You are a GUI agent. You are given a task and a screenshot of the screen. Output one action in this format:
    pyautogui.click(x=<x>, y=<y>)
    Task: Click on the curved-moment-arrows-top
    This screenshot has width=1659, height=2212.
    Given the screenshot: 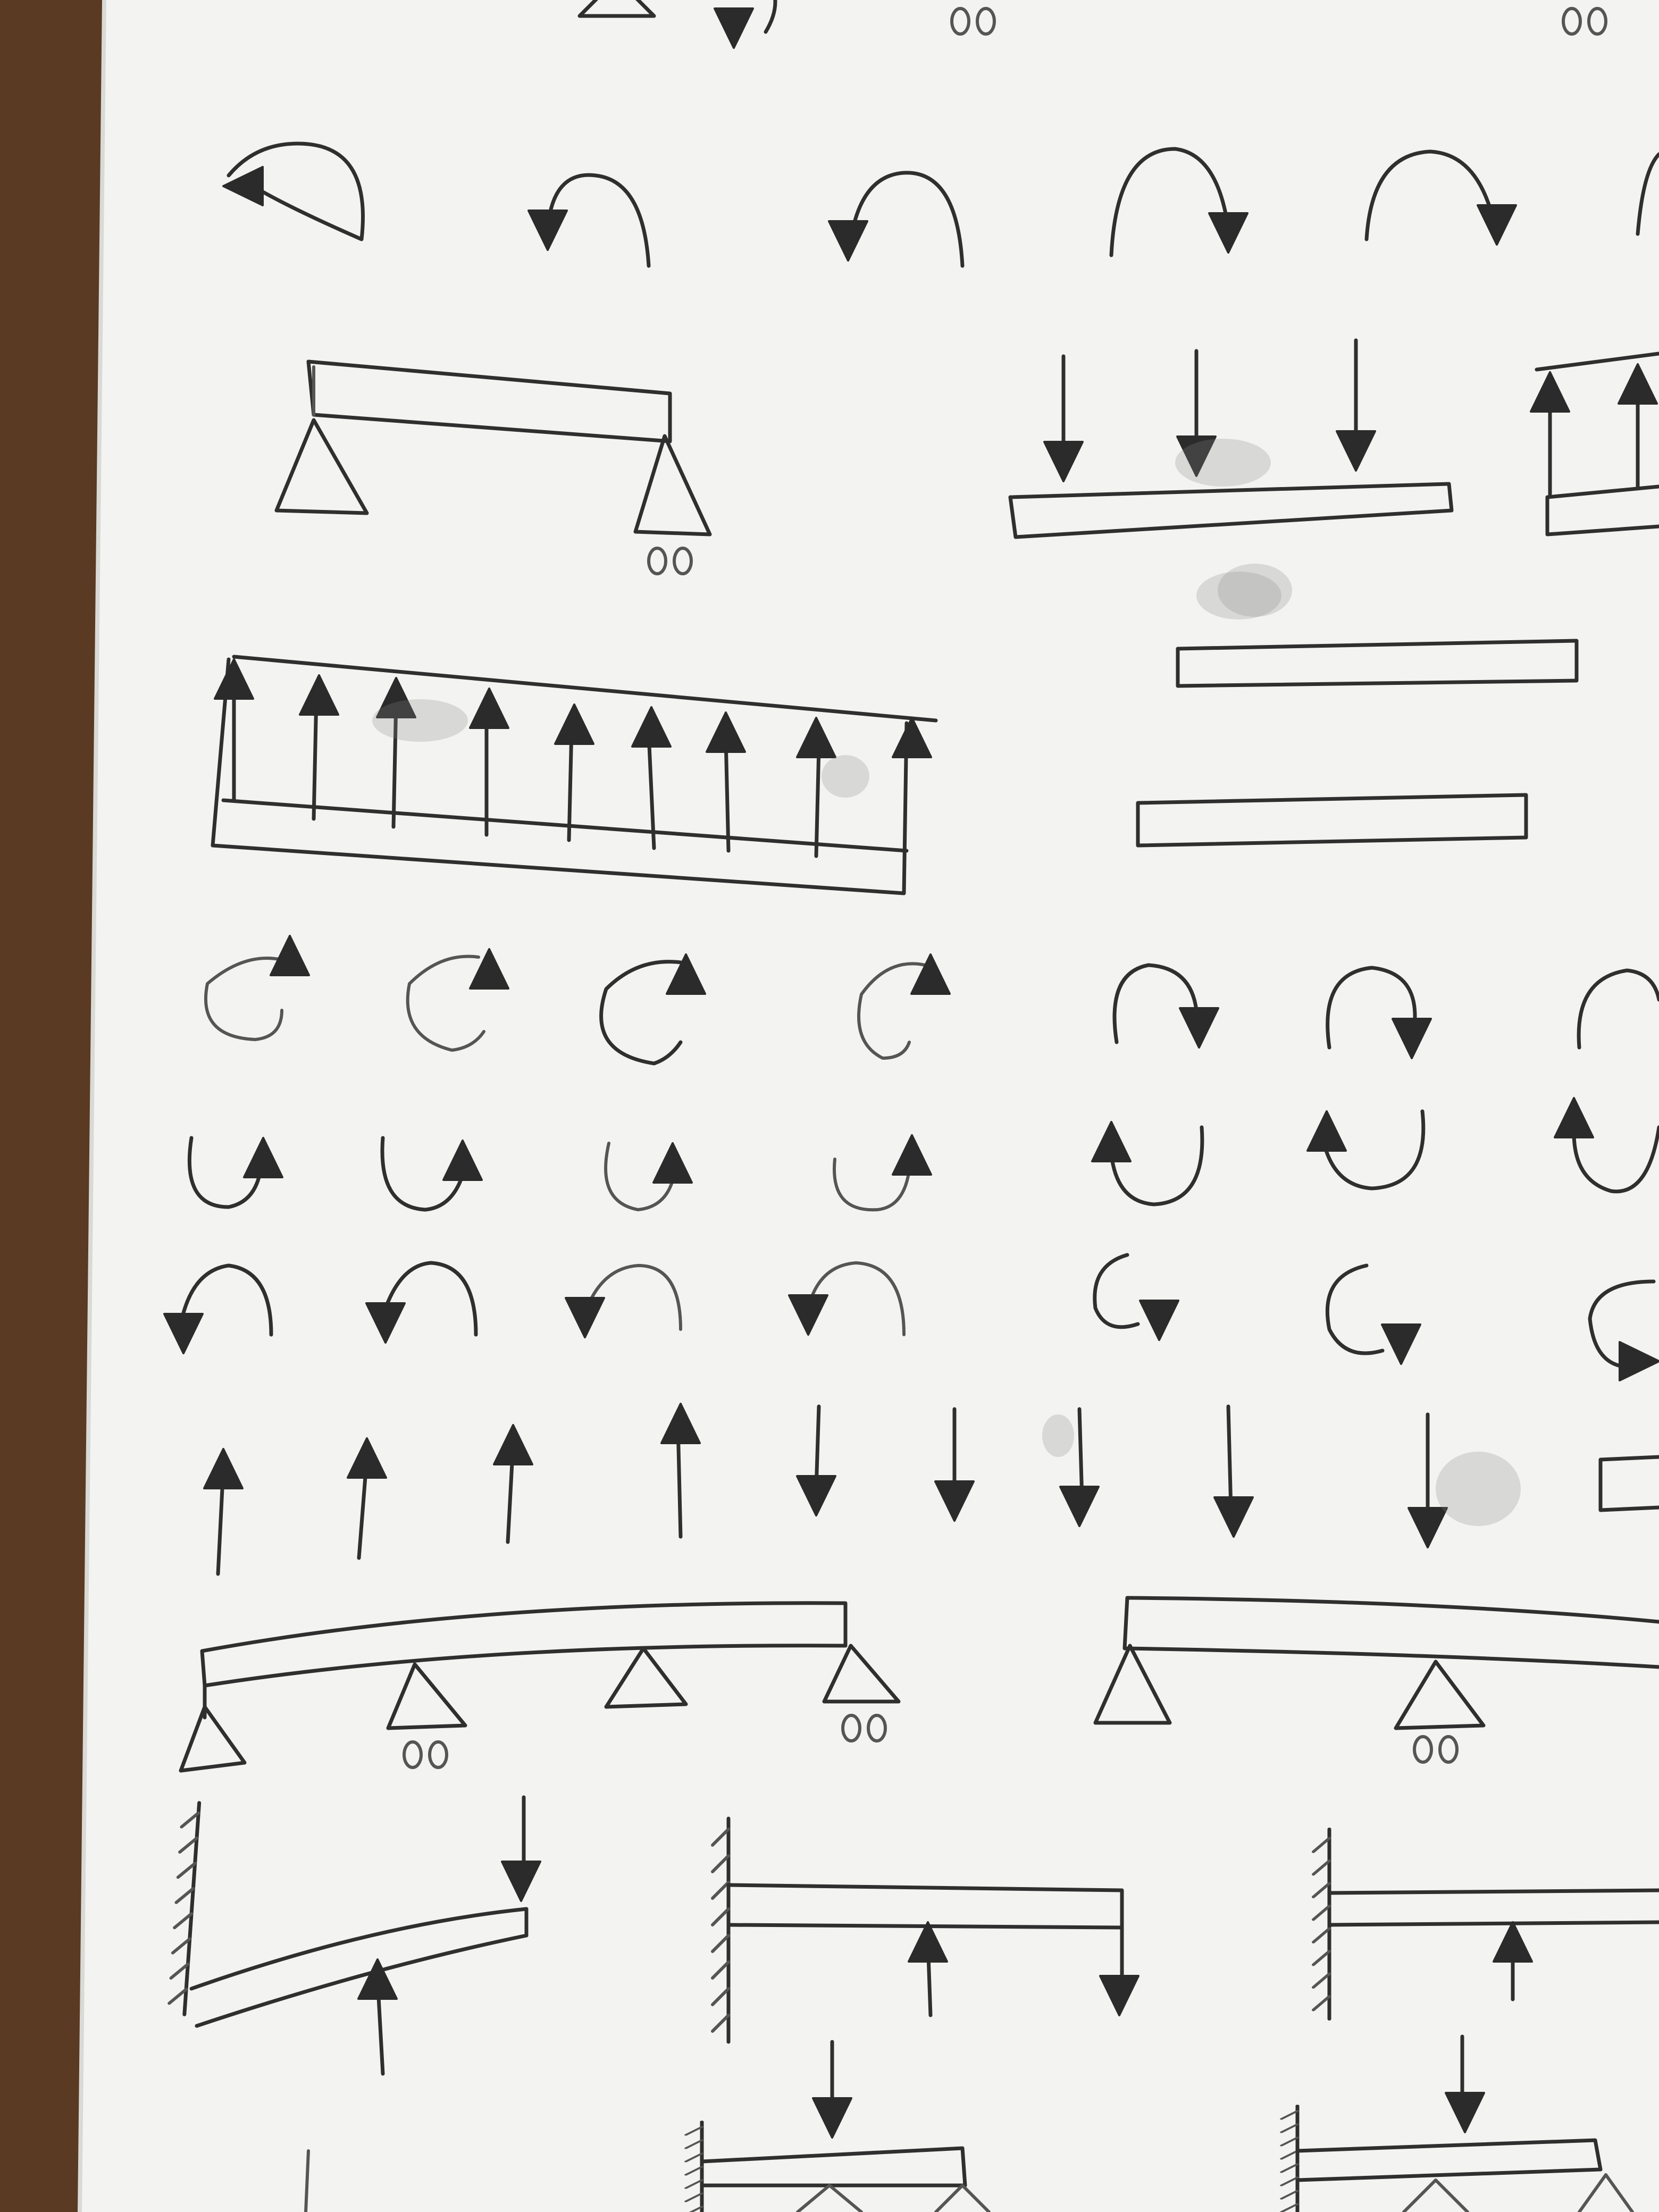 What is the action you would take?
    pyautogui.click(x=940, y=204)
    